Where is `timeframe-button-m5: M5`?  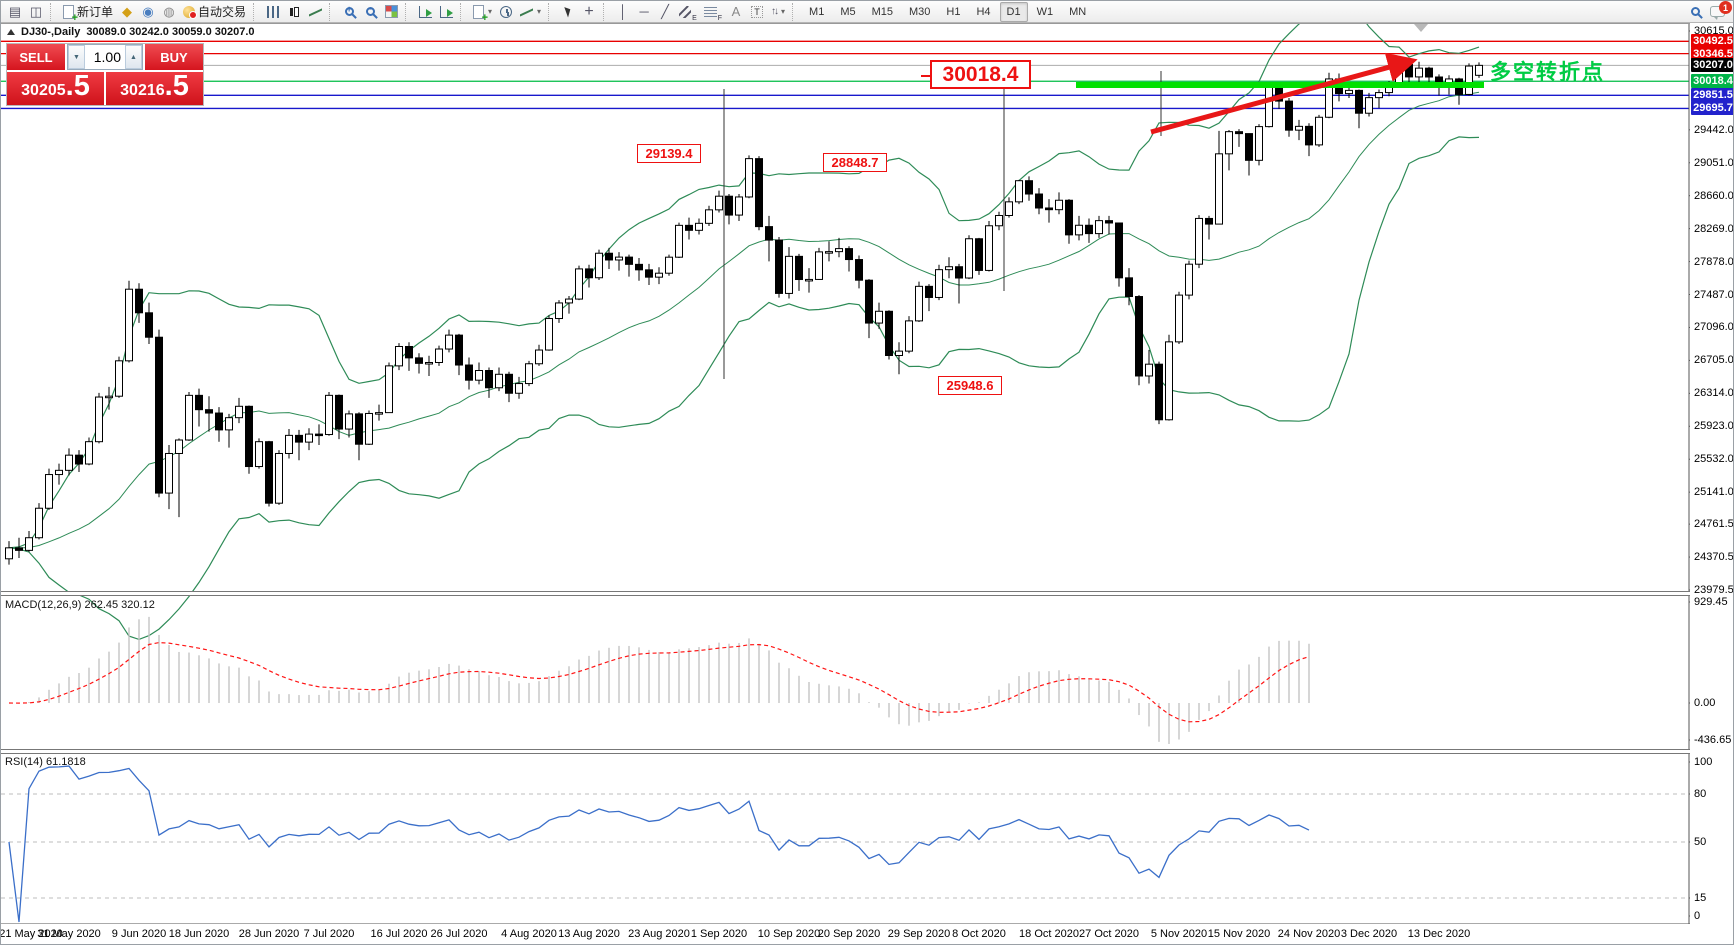
timeframe-button-m5: M5 is located at coordinates (848, 11).